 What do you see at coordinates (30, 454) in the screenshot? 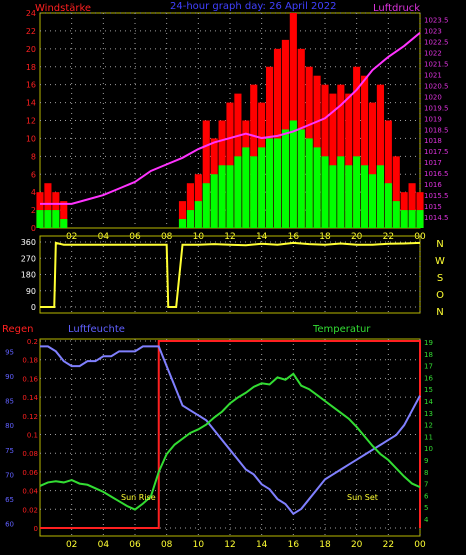
I see `rain-tick-label: 0.08` at bounding box center [30, 454].